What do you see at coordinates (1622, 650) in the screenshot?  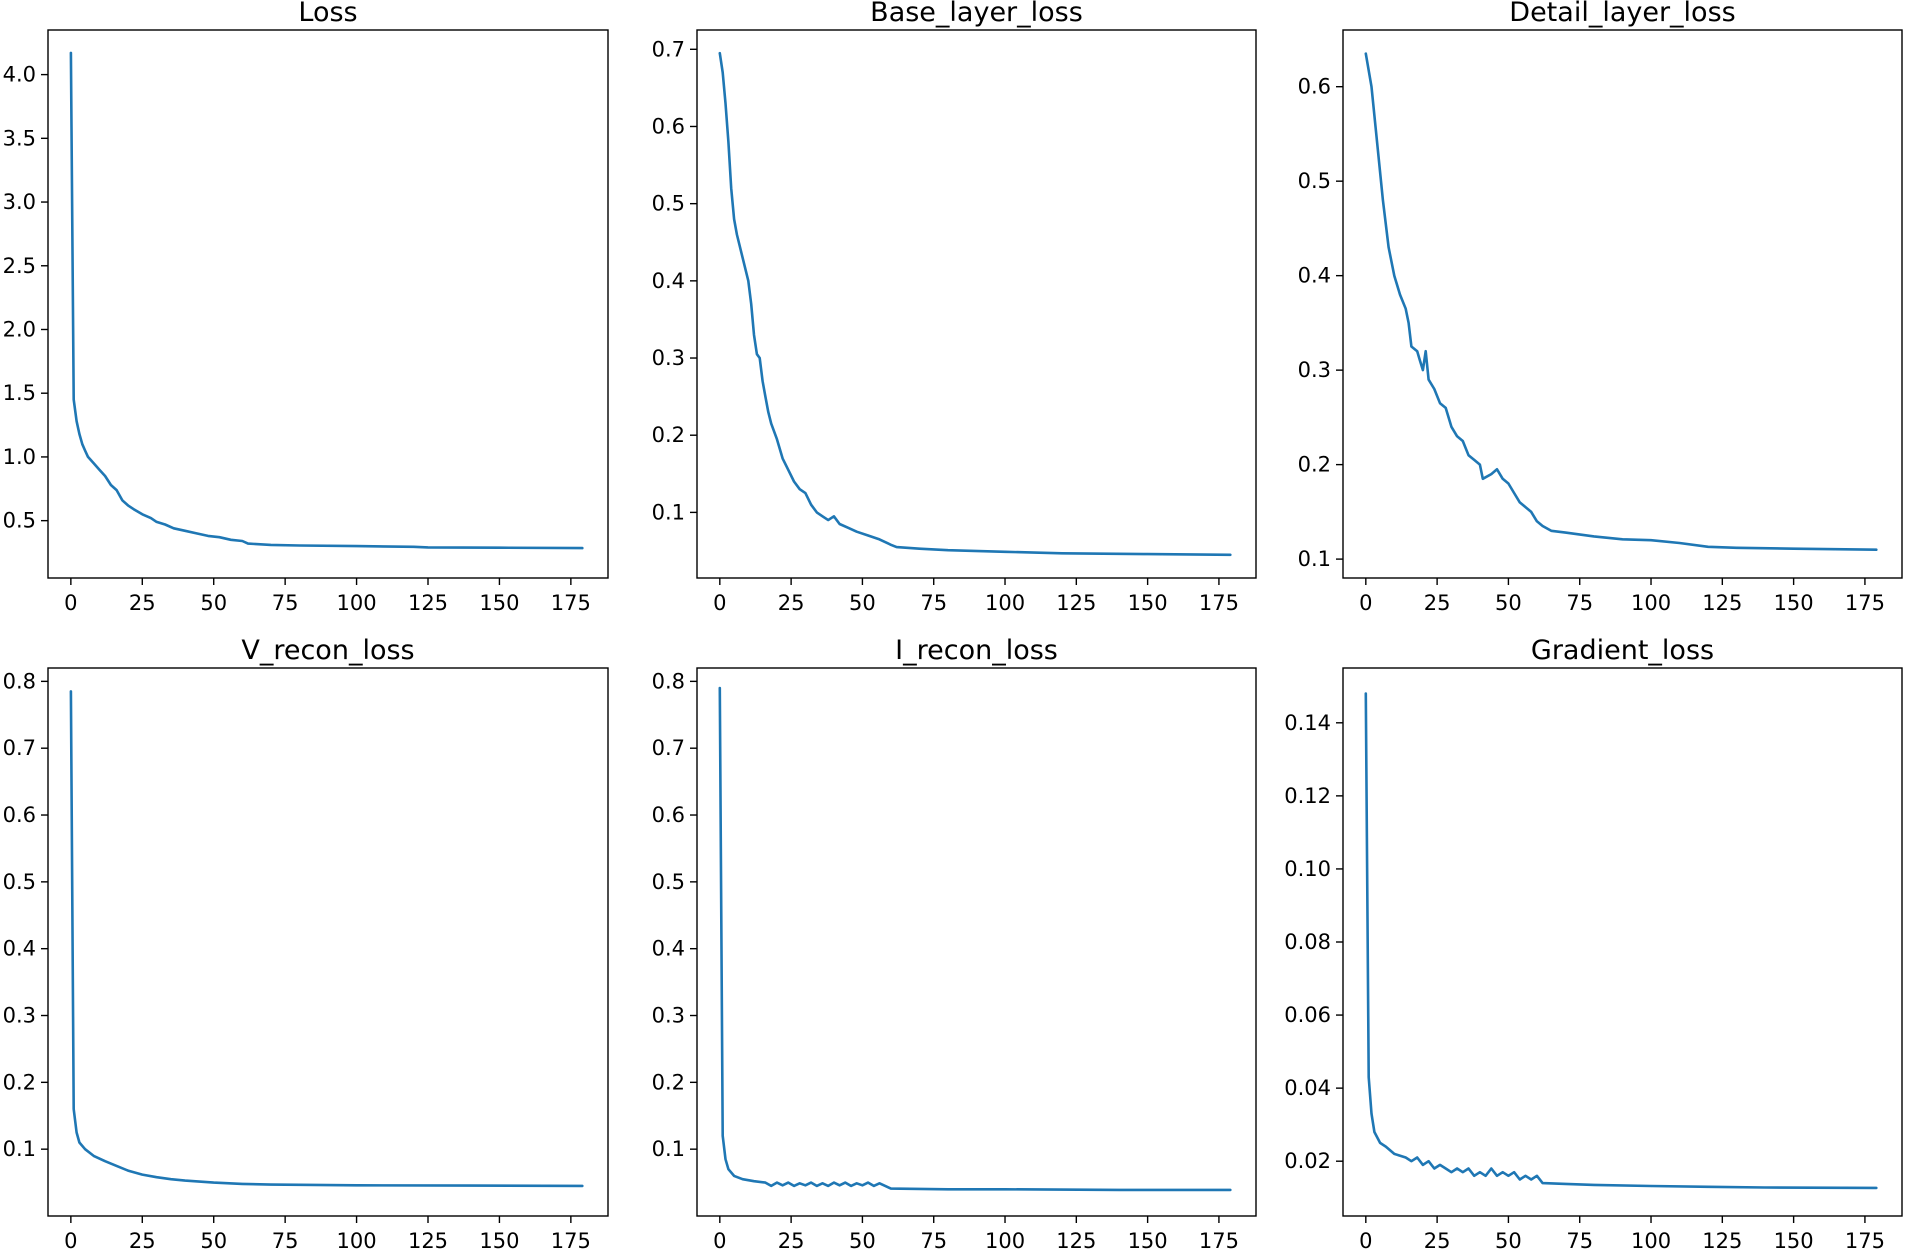 I see `chart-title: Gradient_loss` at bounding box center [1622, 650].